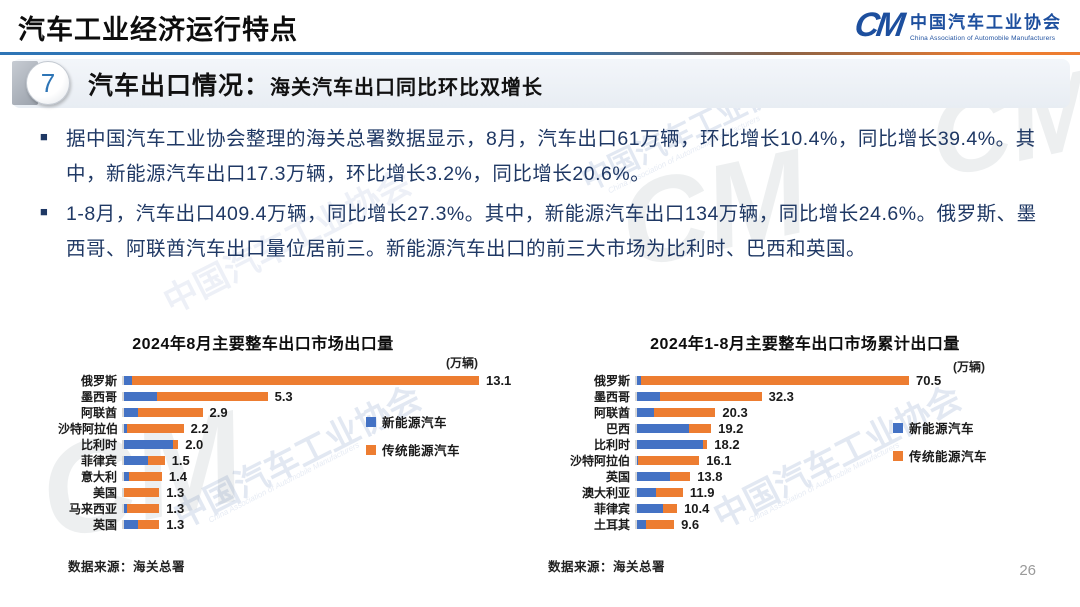 Image resolution: width=1080 pixels, height=607 pixels. I want to click on category-label: 阿联酋, so click(98, 412).